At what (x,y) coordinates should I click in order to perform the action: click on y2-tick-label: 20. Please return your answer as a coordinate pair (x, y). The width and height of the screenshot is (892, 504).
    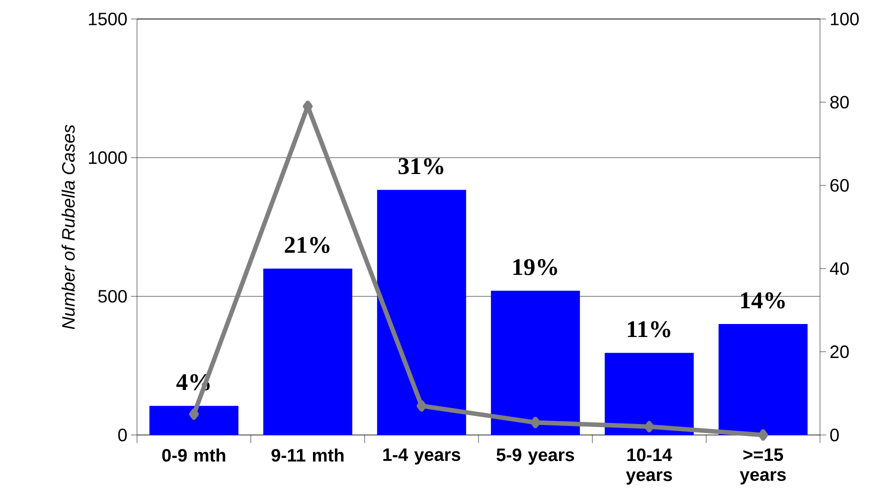
    Looking at the image, I should click on (839, 351).